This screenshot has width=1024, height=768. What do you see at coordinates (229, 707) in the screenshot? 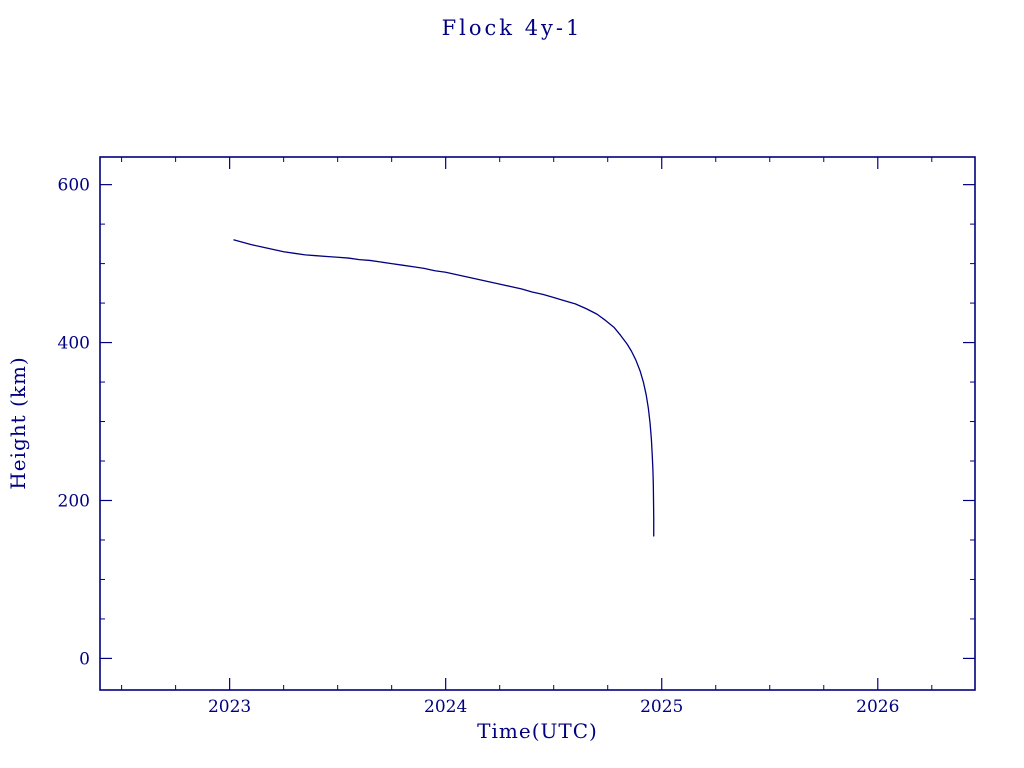
I see `x-tick-label: 2023` at bounding box center [229, 707].